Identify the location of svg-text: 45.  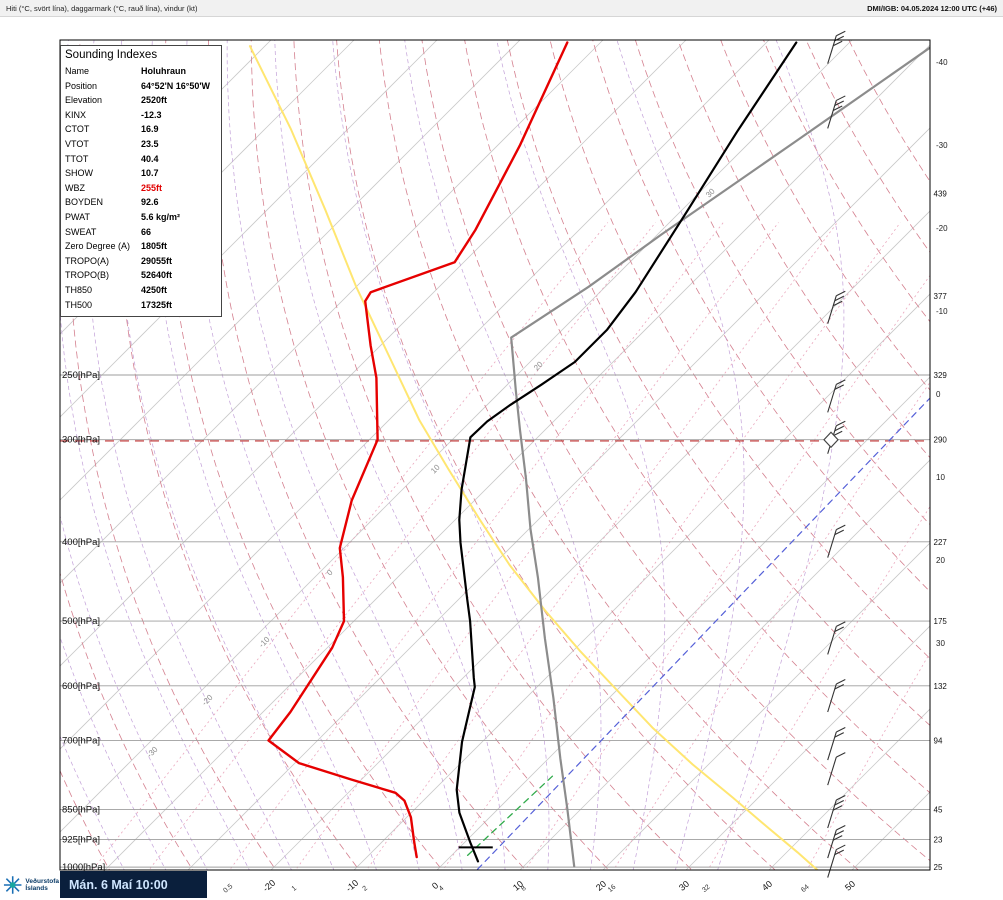
(938, 809).